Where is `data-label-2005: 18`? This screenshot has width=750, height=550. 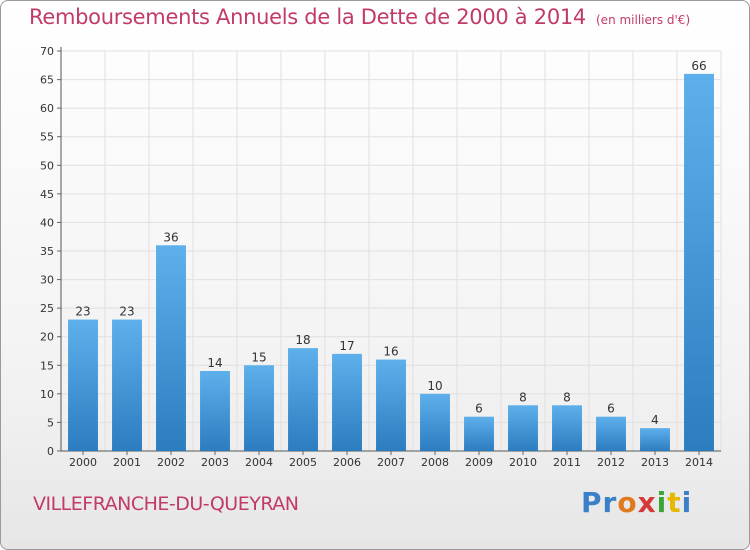 data-label-2005: 18 is located at coordinates (302, 340).